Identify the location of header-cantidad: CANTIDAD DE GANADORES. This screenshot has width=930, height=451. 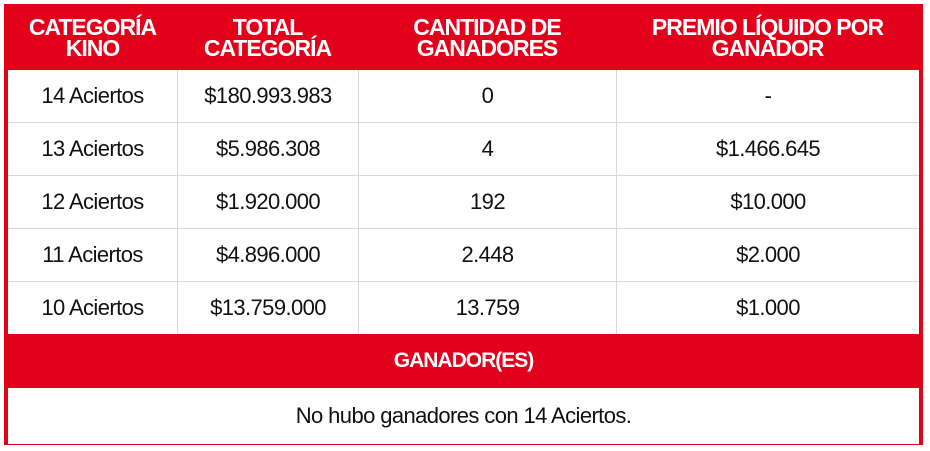
(487, 38).